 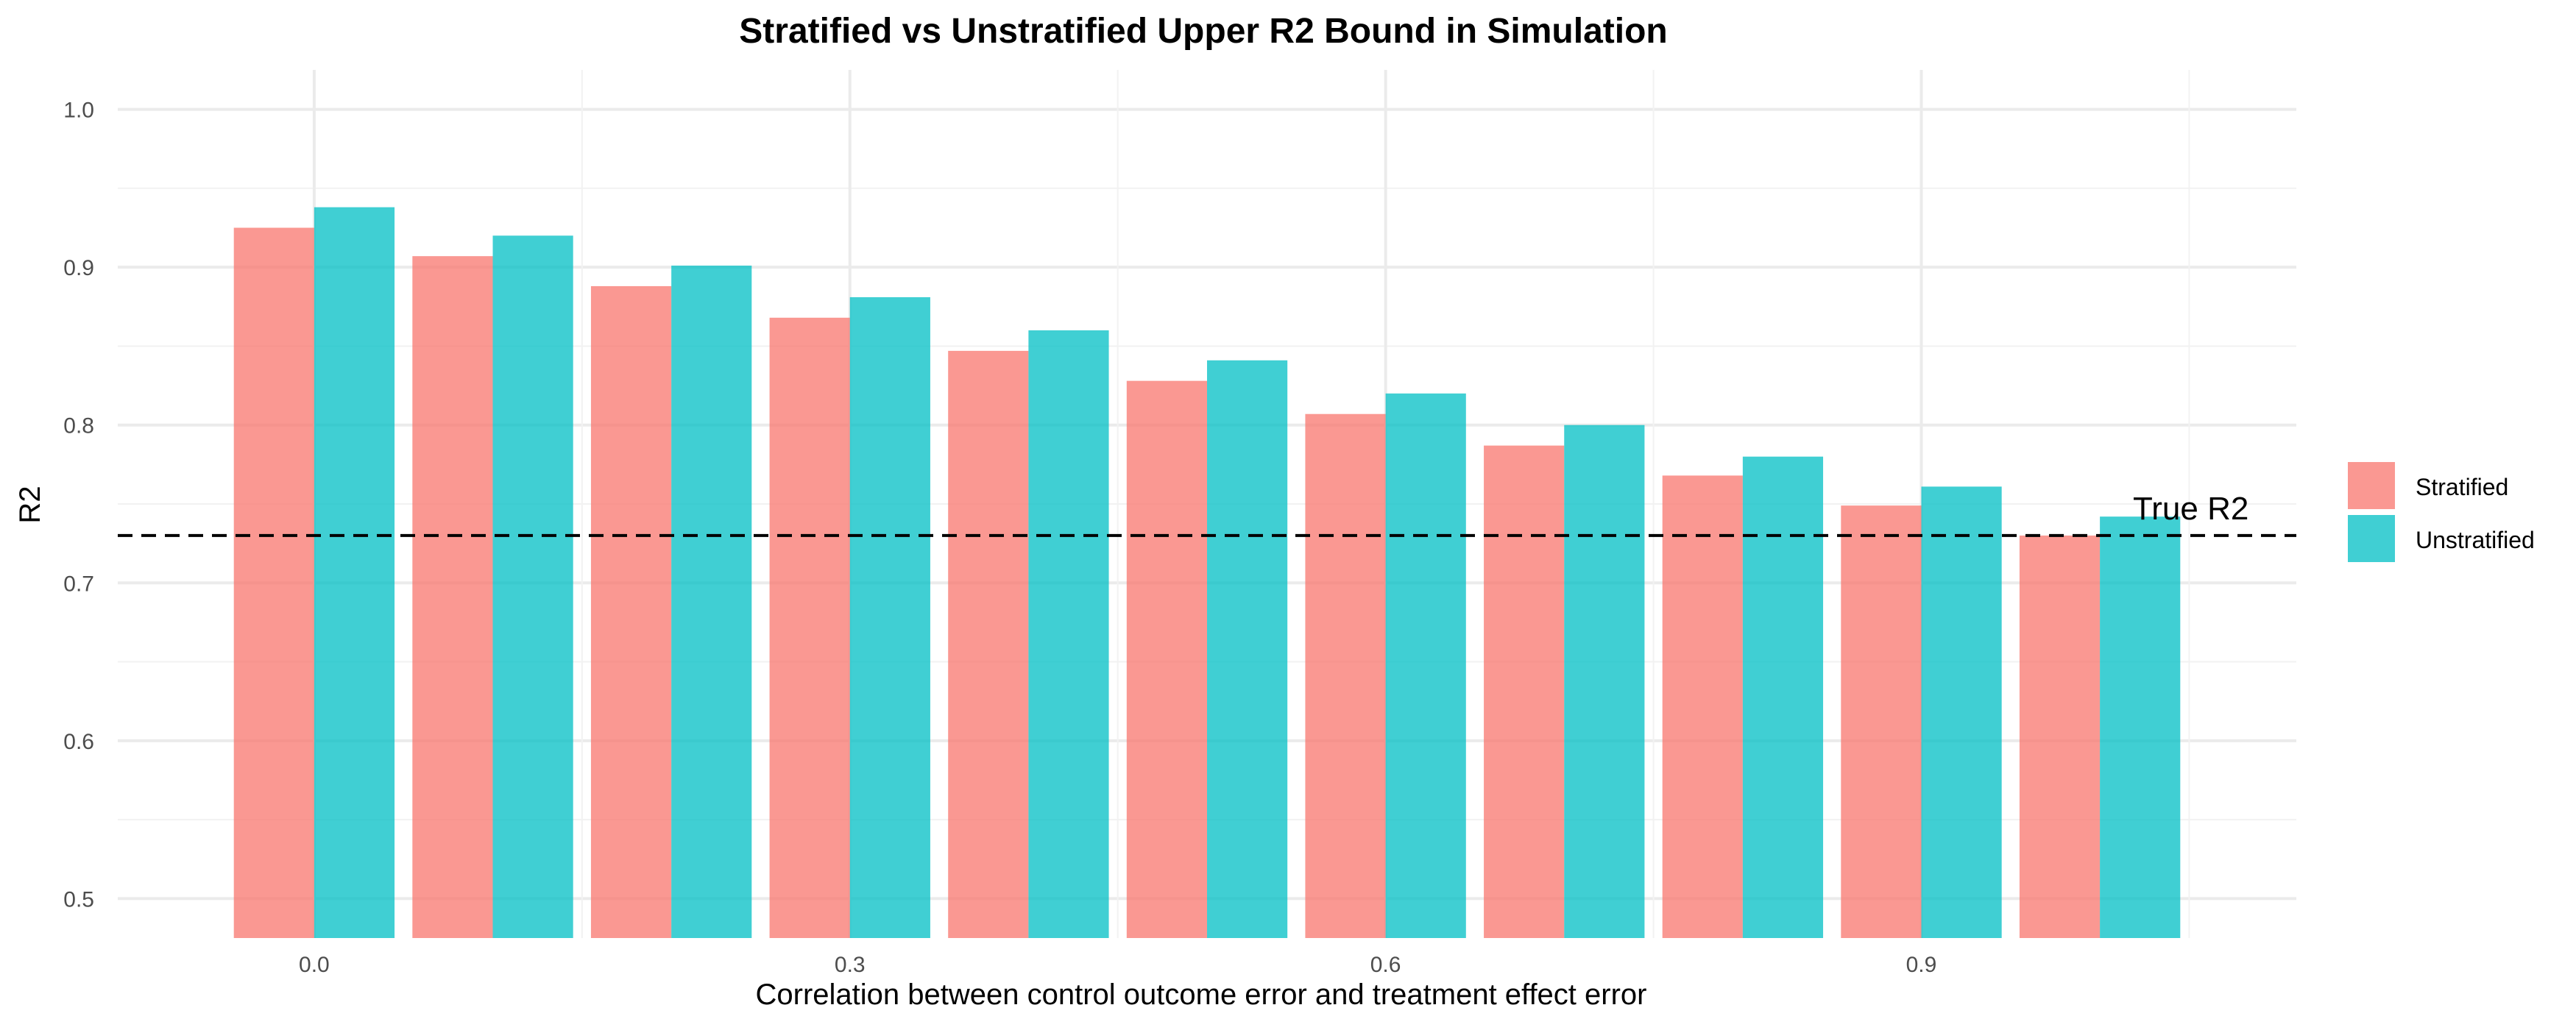 I want to click on x-tick-label: 0.9, so click(x=1921, y=965).